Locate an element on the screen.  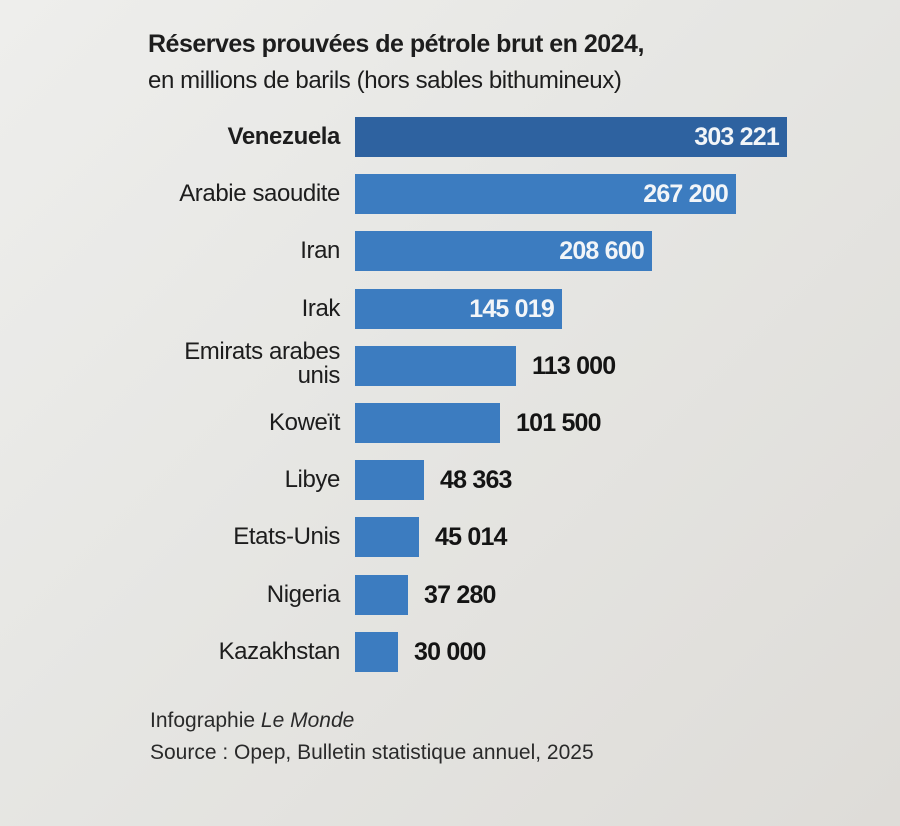
category-label: Kazakhstan is located at coordinates (279, 651).